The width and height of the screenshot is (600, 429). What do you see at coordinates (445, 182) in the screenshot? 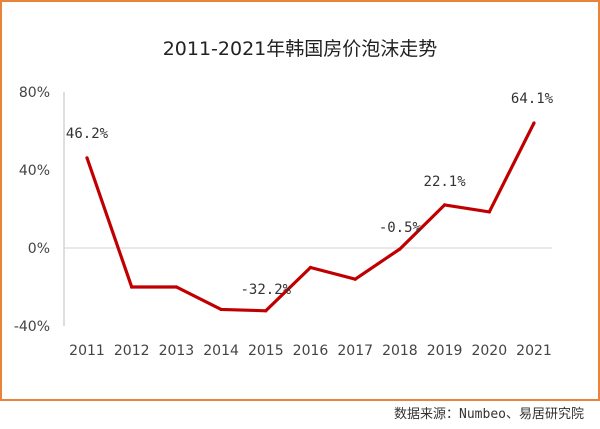
I see `data-label: 22.1%` at bounding box center [445, 182].